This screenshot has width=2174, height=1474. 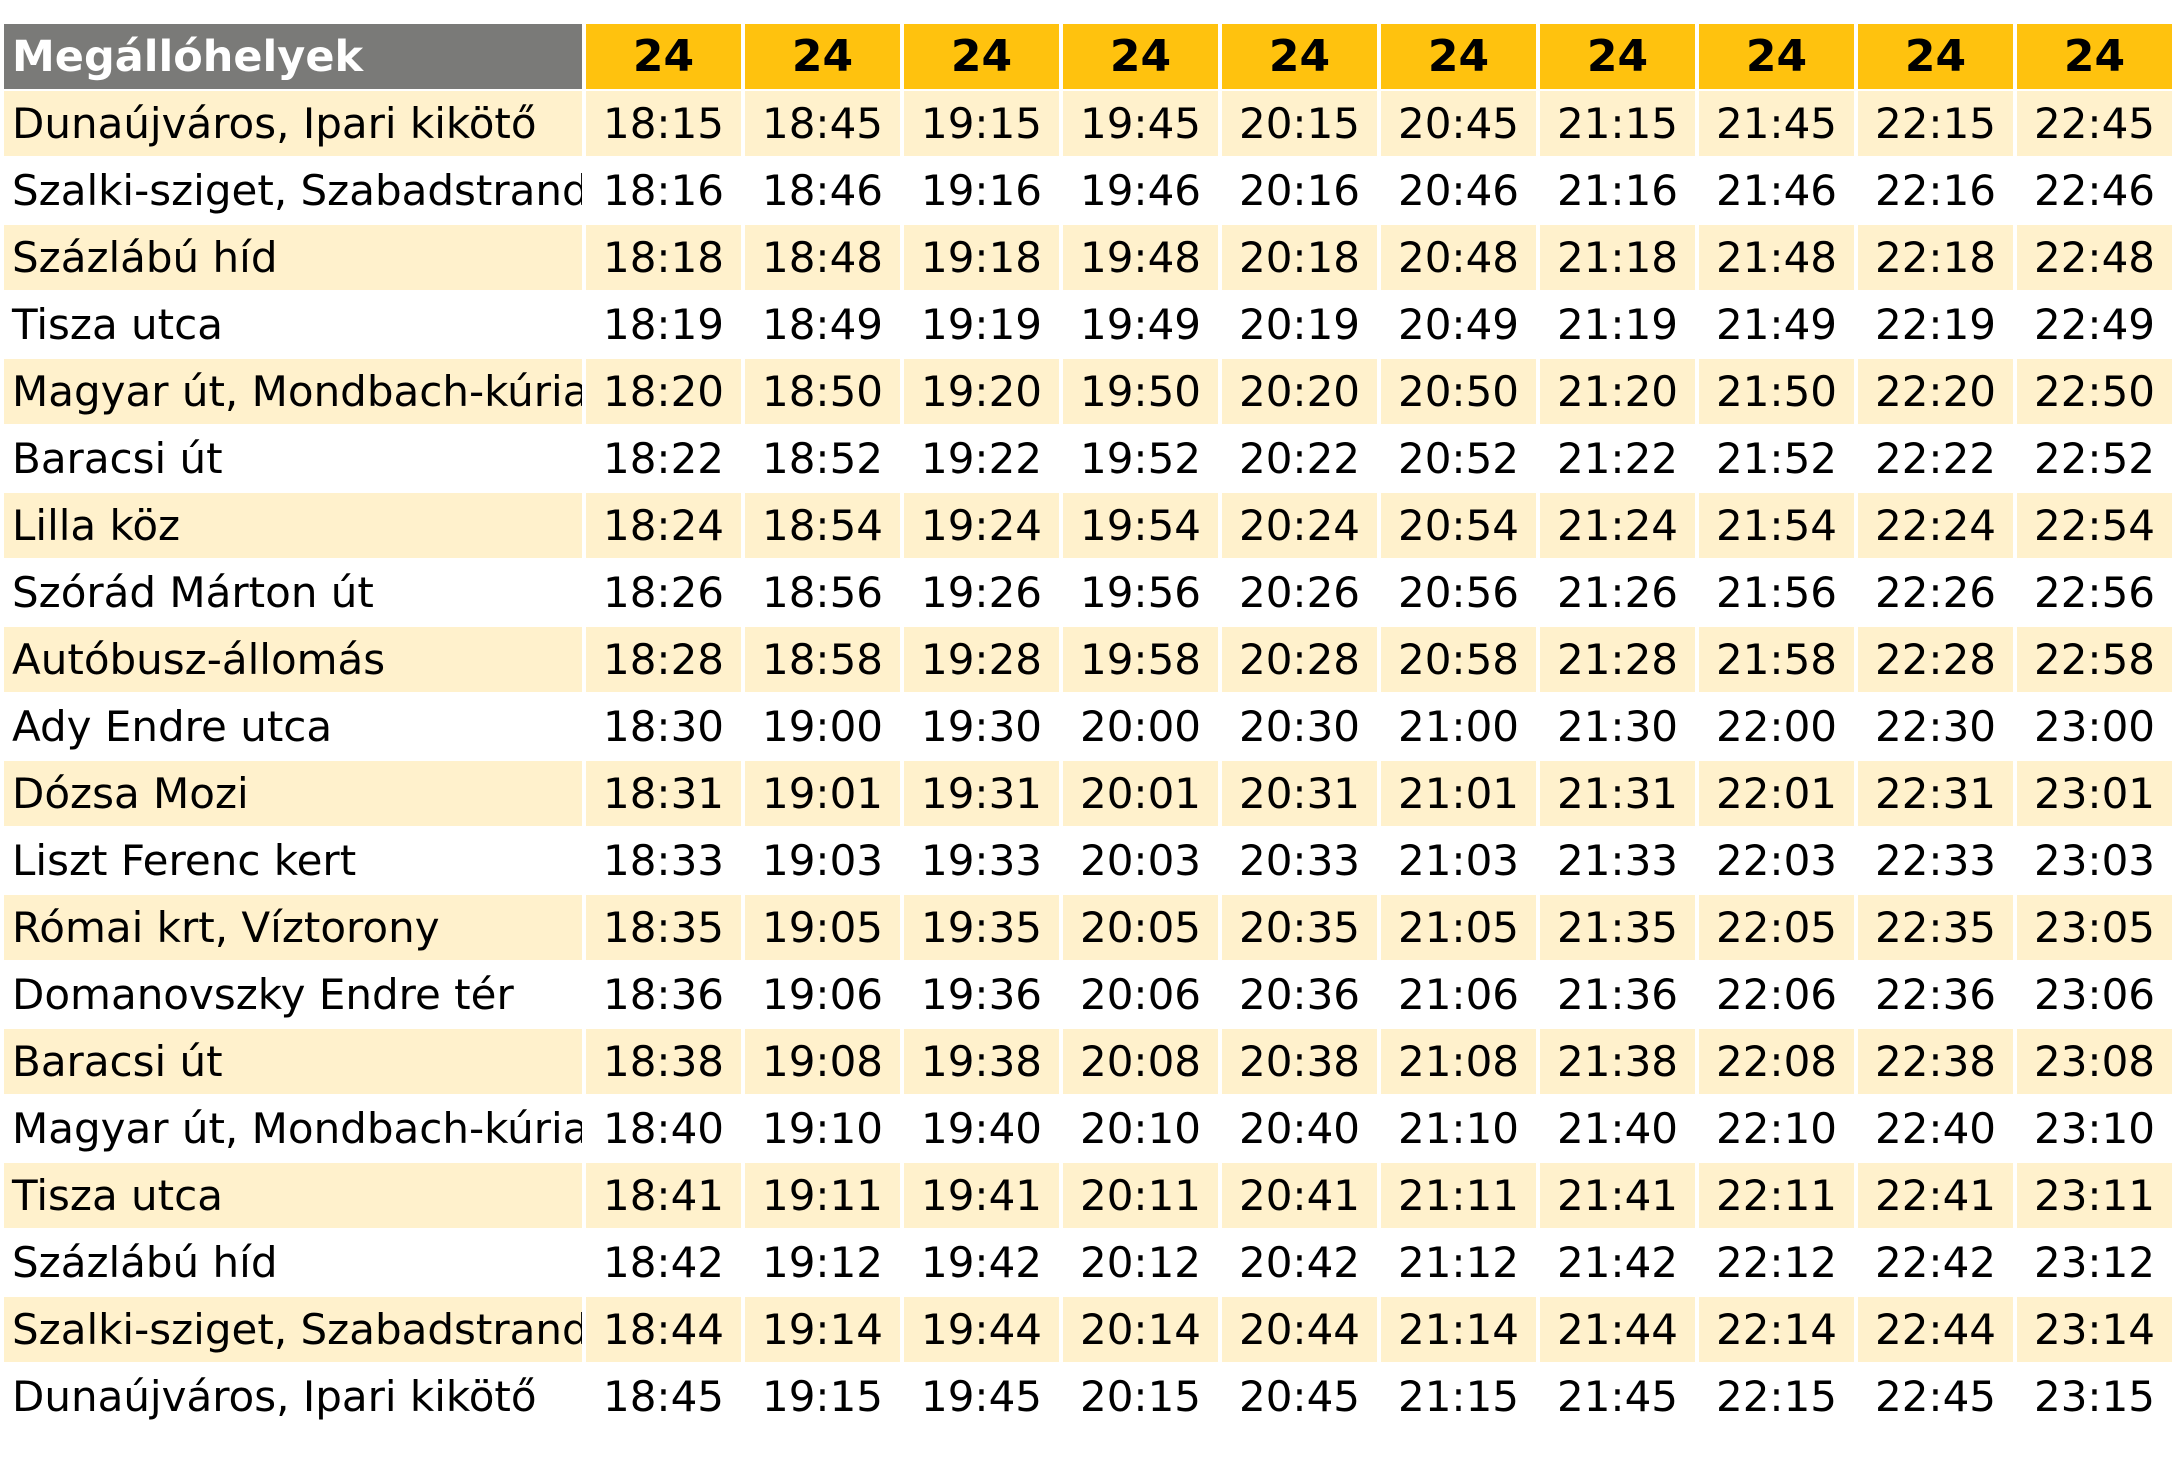 What do you see at coordinates (981, 1329) in the screenshot?
I see `departure-time: 19:44` at bounding box center [981, 1329].